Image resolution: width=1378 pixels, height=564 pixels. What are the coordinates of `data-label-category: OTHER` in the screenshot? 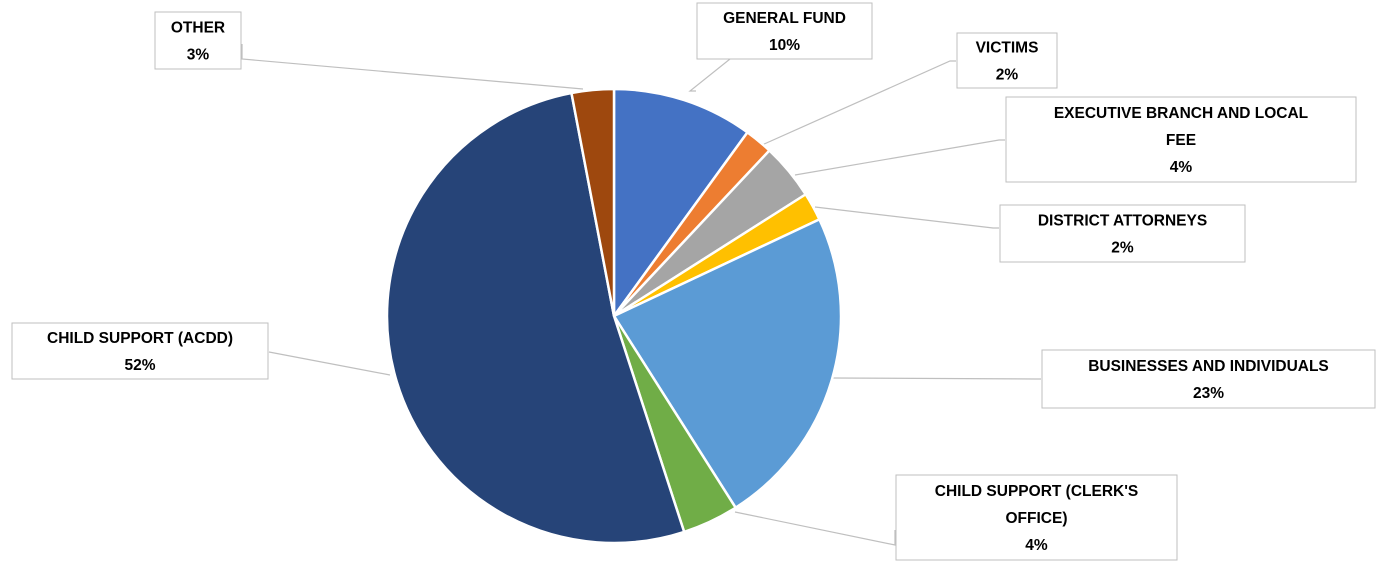 It's located at (198, 28).